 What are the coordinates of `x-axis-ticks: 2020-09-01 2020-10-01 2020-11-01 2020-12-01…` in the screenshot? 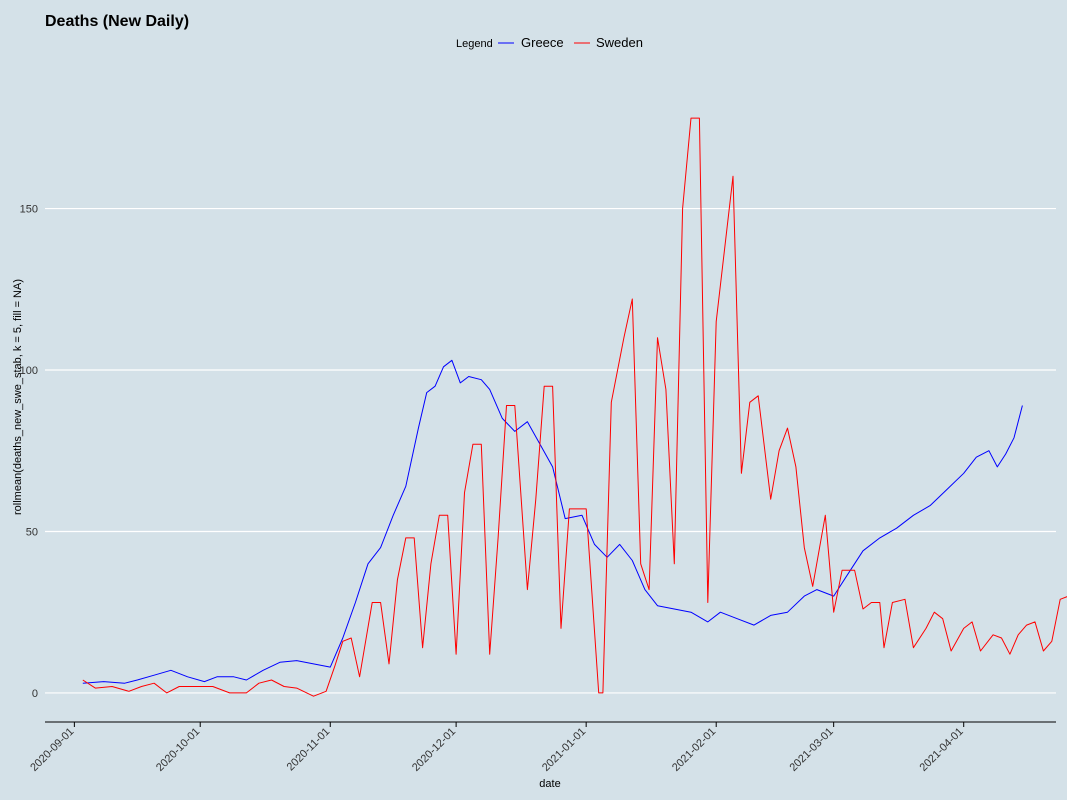 It's located at (497, 748).